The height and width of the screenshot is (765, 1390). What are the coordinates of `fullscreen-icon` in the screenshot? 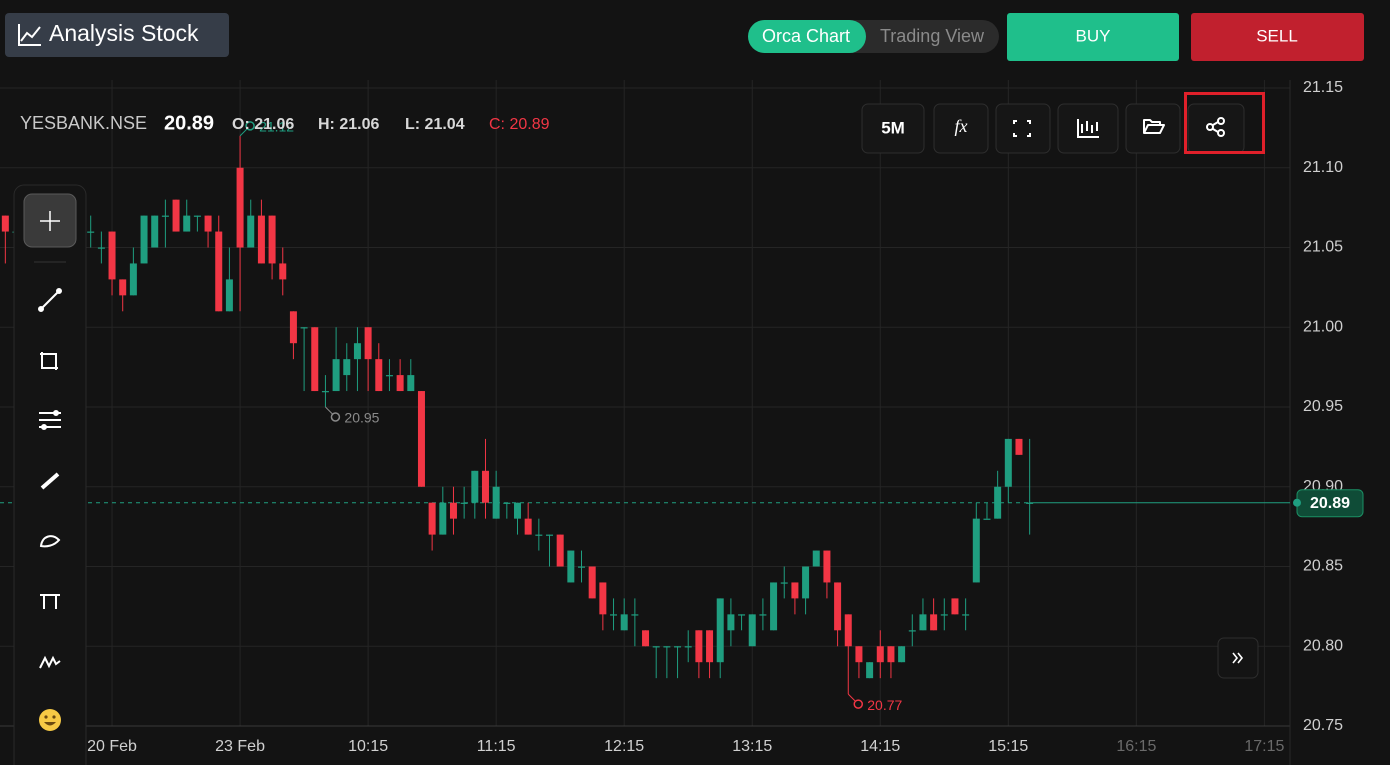 It's located at (1022, 128).